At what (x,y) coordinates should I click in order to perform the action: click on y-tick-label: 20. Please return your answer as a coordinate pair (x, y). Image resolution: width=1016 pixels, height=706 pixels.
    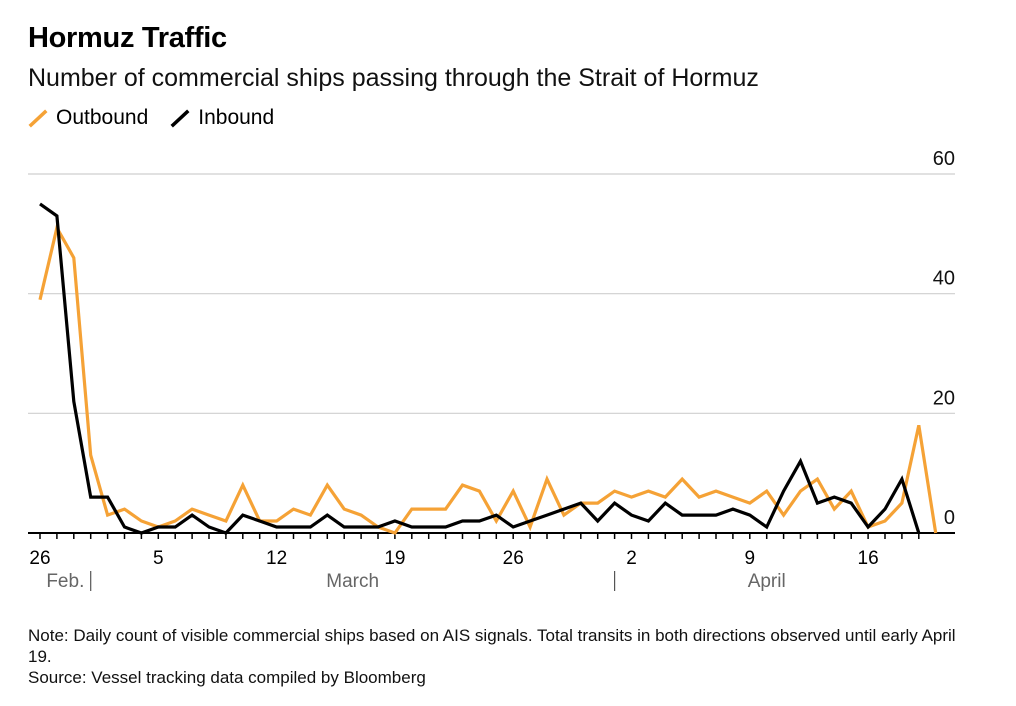
    Looking at the image, I should click on (944, 398).